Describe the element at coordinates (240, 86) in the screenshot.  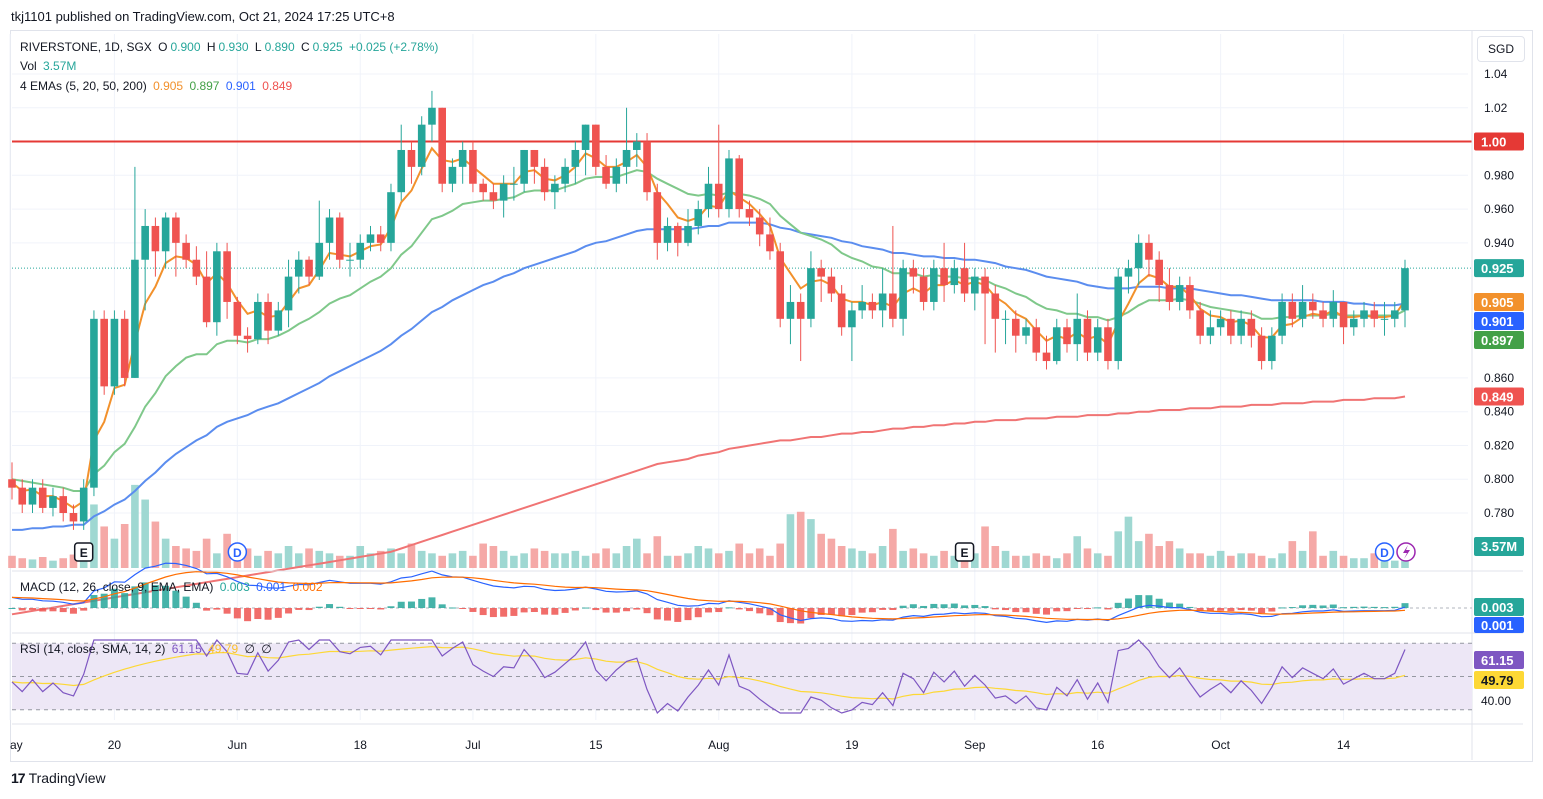
I see `ema50-value: 0.901` at that location.